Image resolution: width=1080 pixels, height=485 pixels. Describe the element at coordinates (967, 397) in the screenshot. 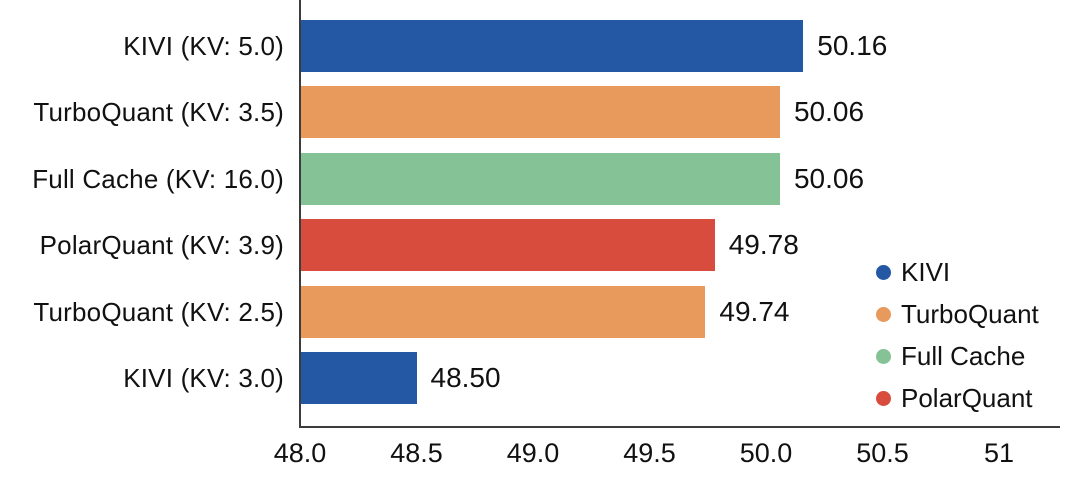

I see `legend-label: PolarQuant` at that location.